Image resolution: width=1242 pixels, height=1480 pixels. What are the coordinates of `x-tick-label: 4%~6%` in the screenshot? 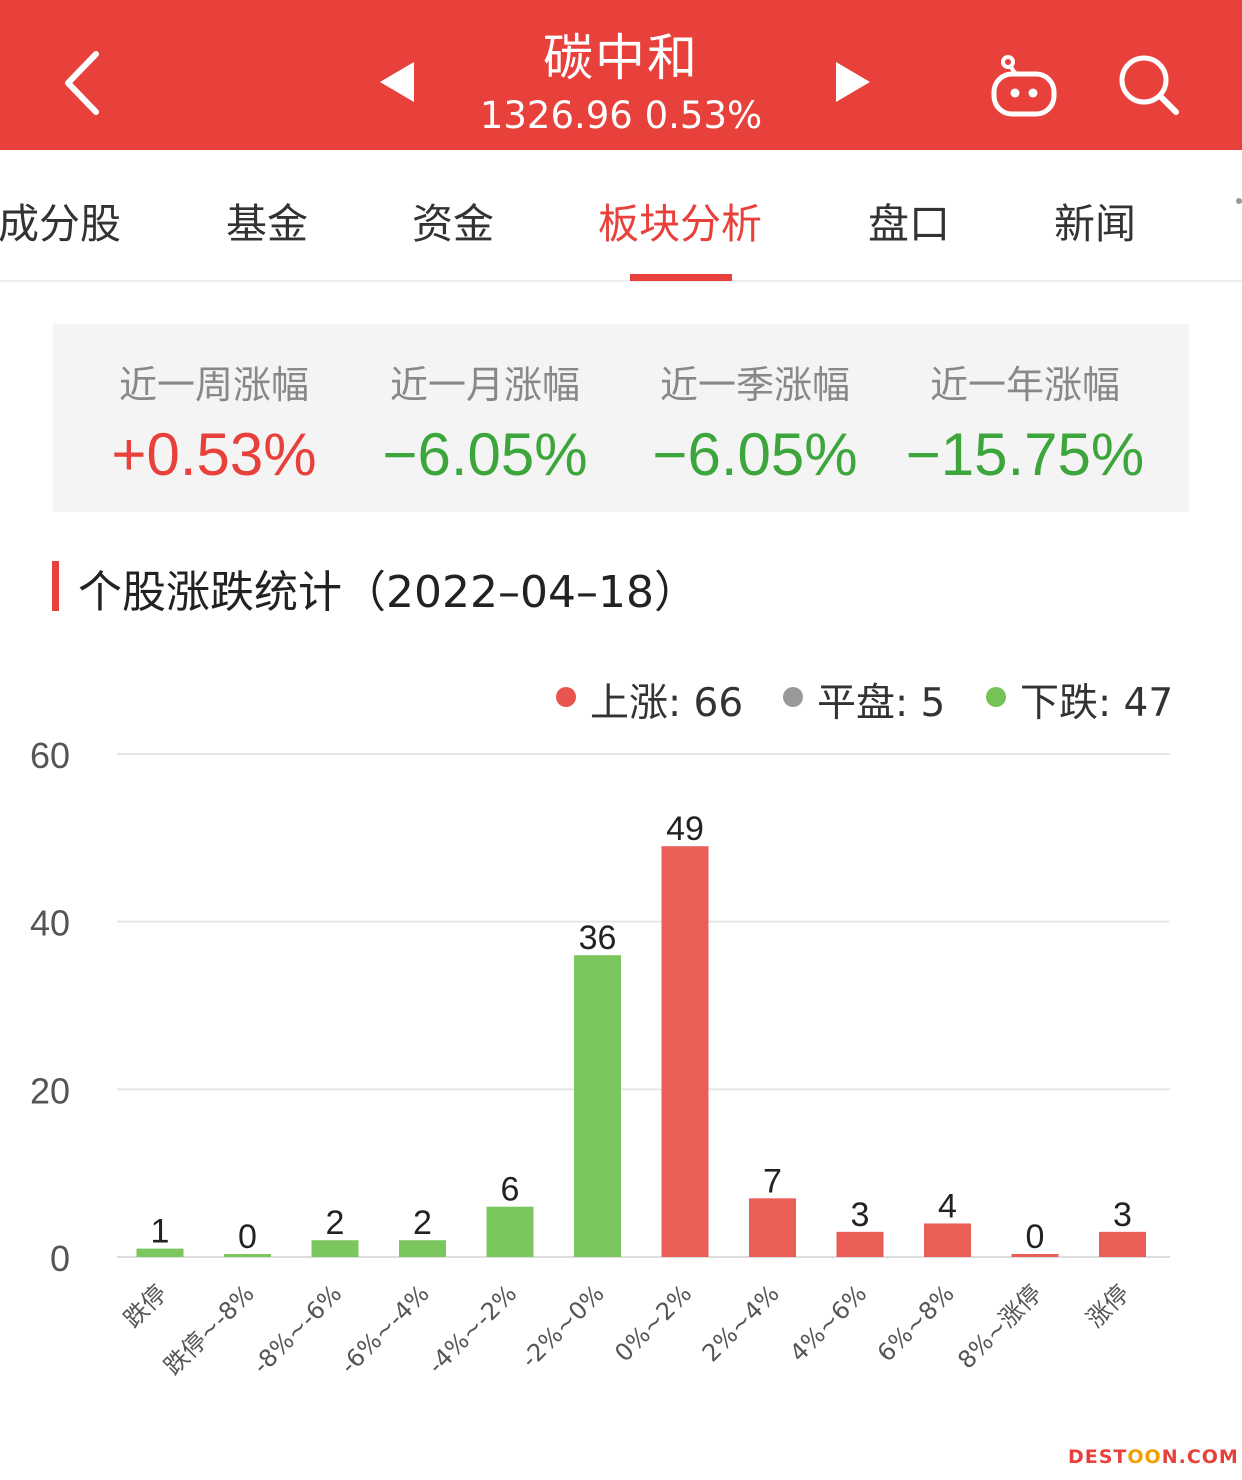 It's located at (828, 1323).